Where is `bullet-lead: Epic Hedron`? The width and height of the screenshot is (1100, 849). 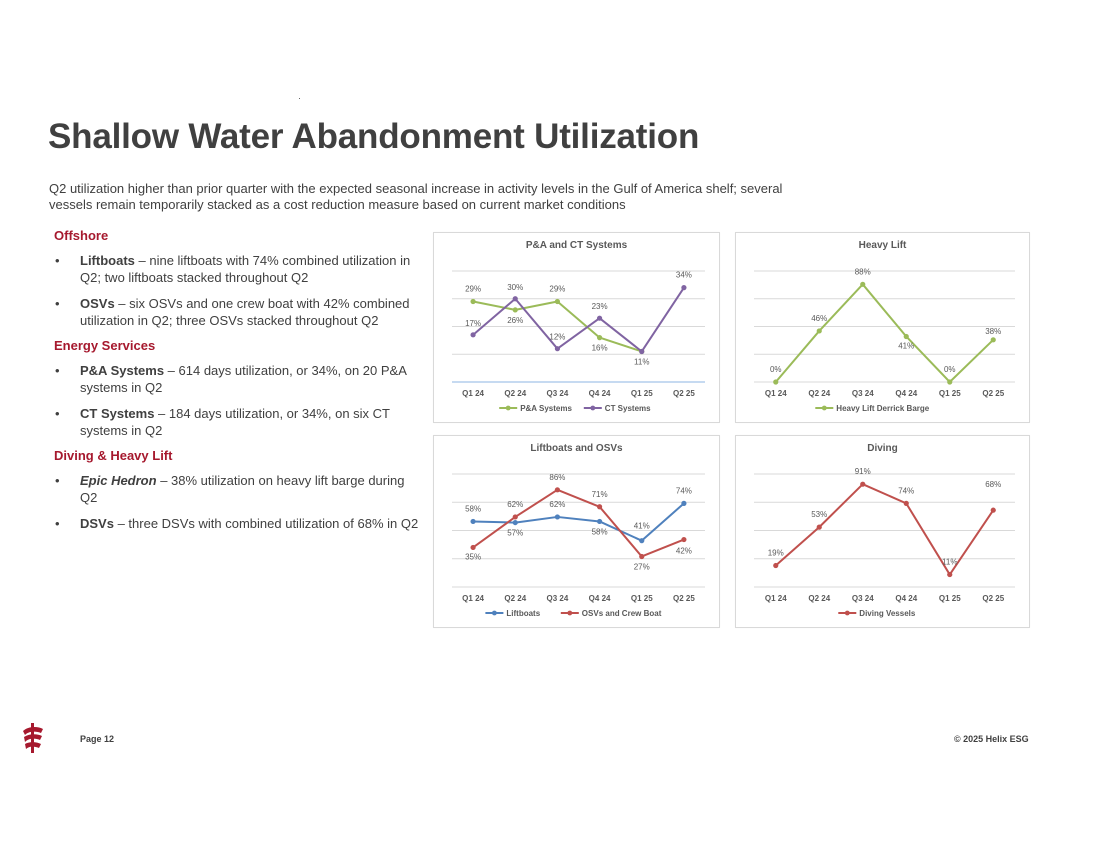 bullet-lead: Epic Hedron is located at coordinates (118, 480).